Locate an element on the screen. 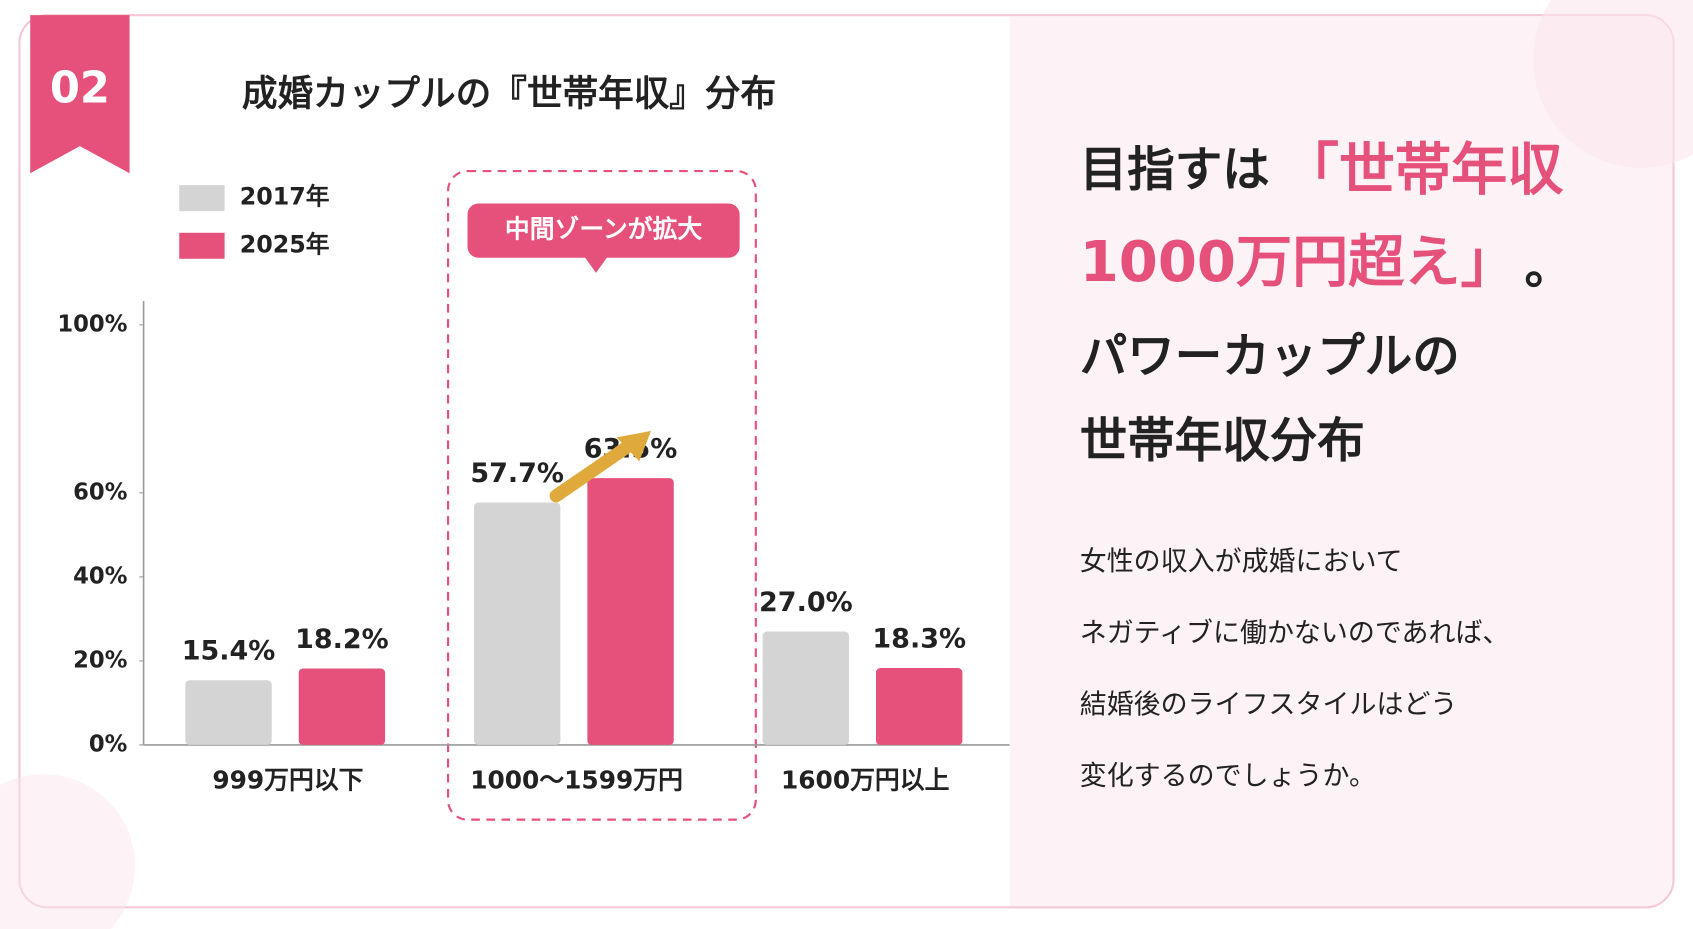 This screenshot has width=1693, height=929. heading-text: 1000万円超え」 is located at coordinates (1298, 262).